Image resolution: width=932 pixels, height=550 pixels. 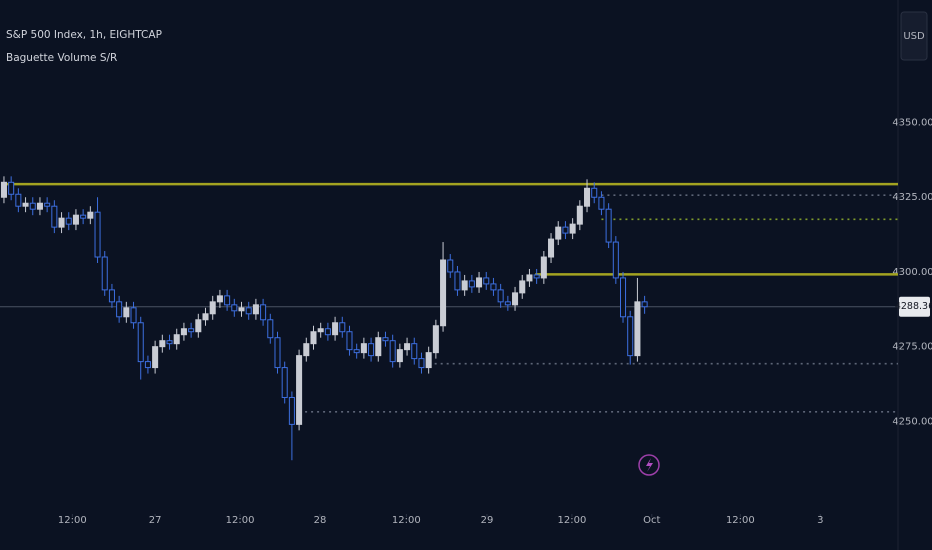 I want to click on x-tick-label: 28, so click(x=320, y=520).